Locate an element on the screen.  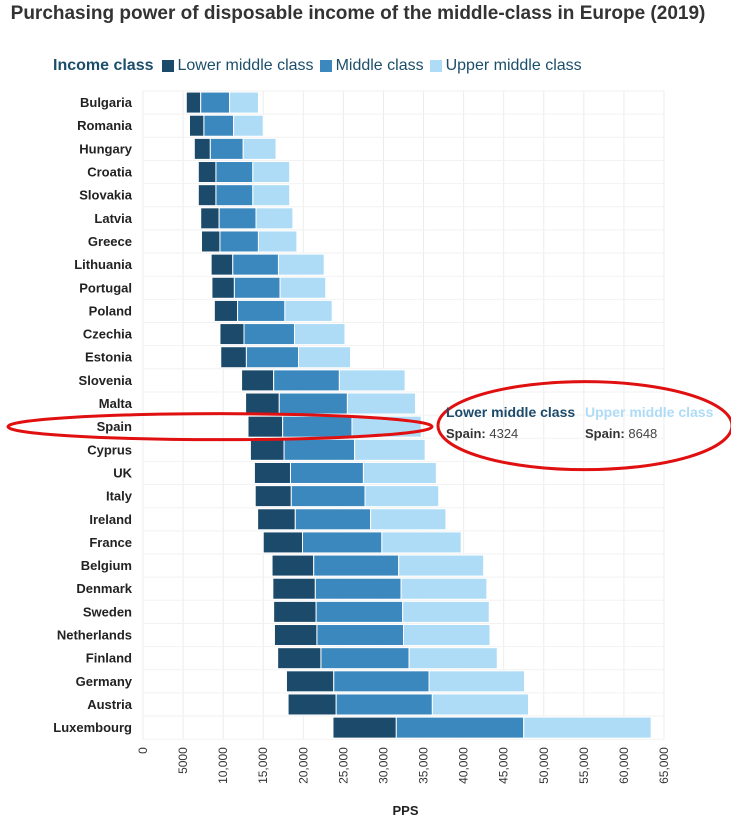
bar-bulgaria-upper-middle-class is located at coordinates (244, 102).